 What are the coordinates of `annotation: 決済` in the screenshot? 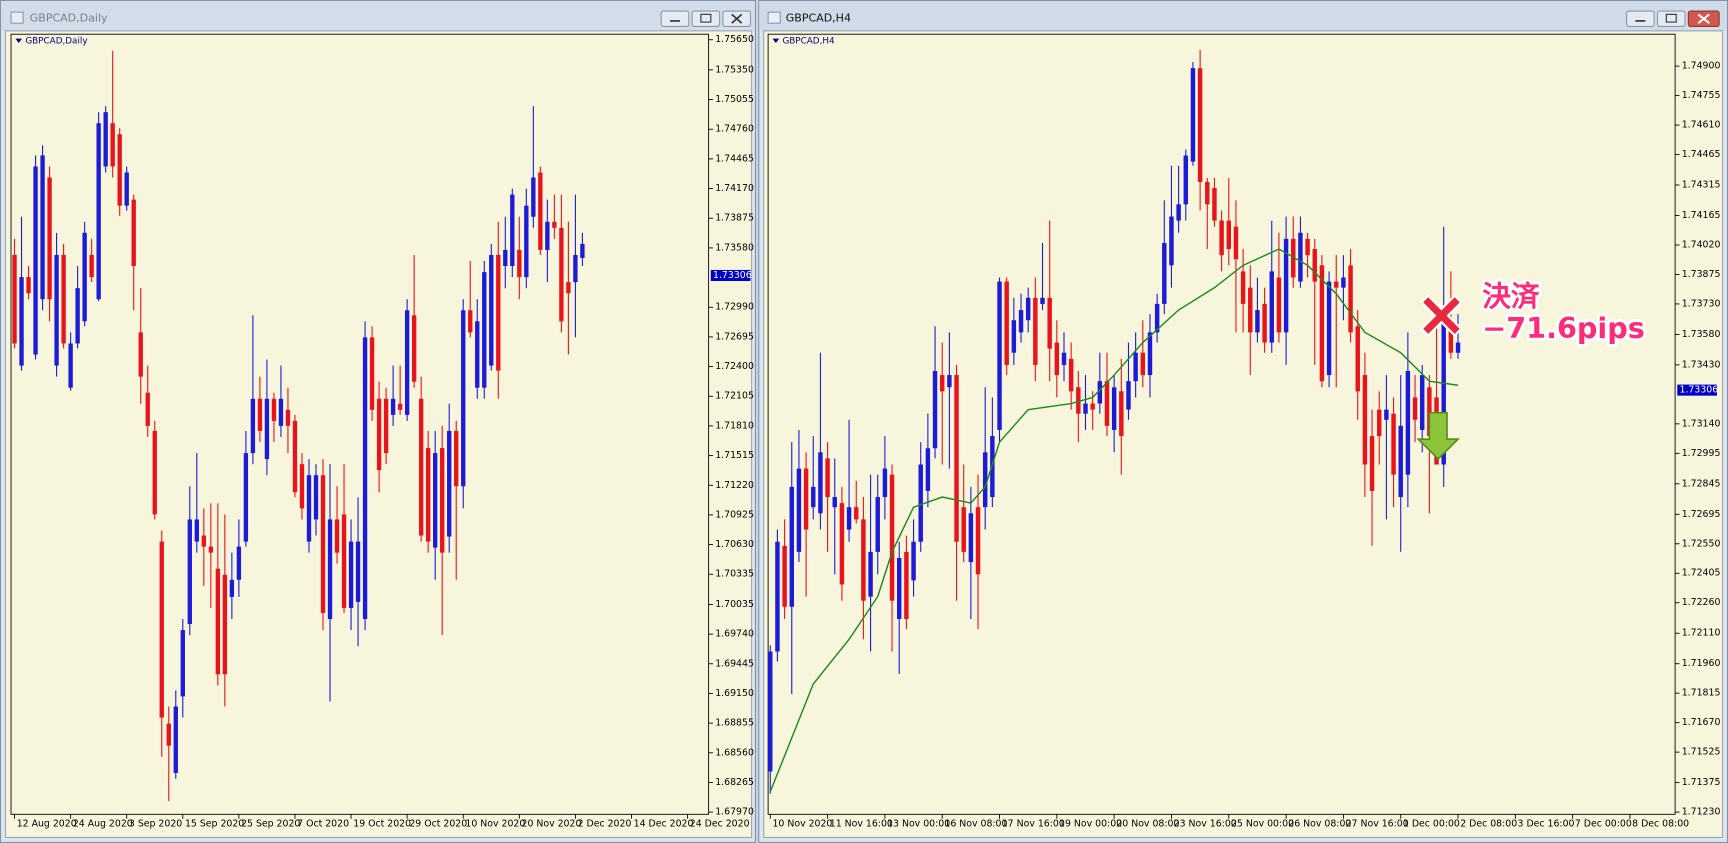 It's located at (1511, 296).